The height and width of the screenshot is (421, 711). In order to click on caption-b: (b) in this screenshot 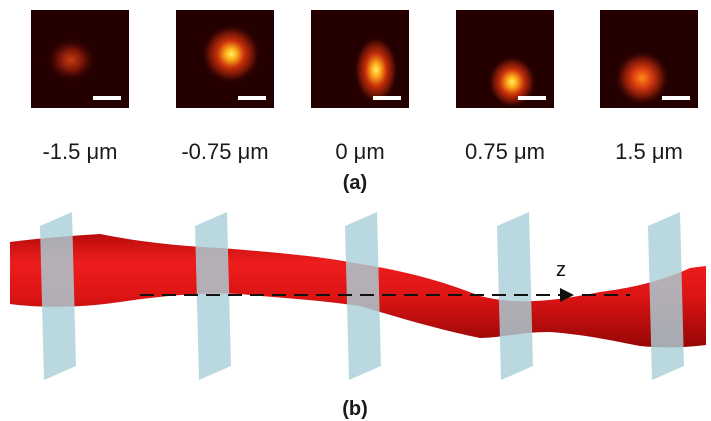, I will do `click(355, 409)`.